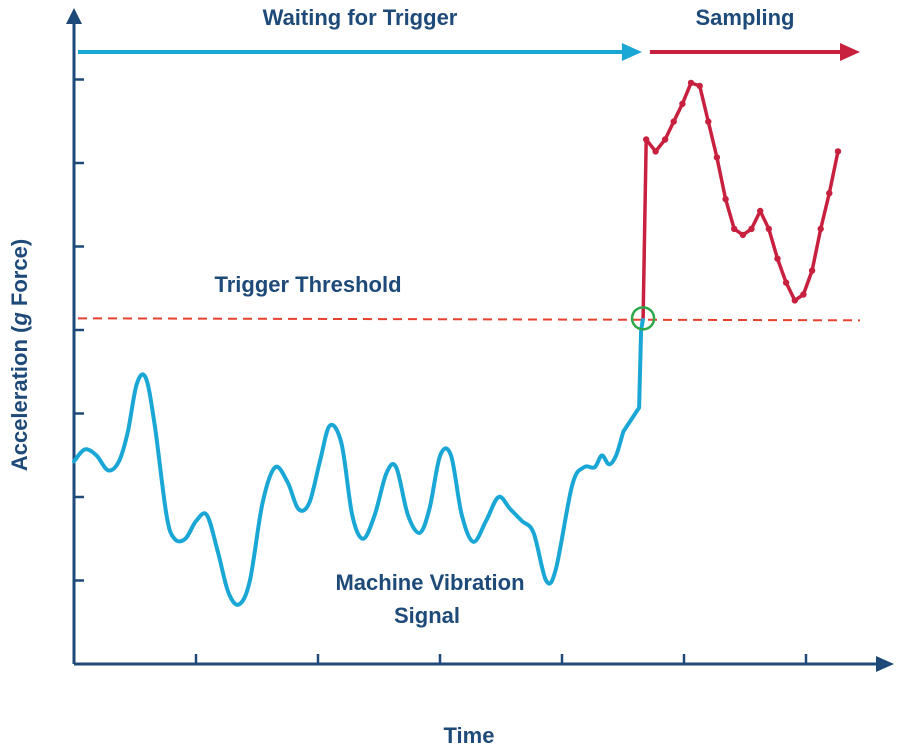 This screenshot has height=748, width=900. What do you see at coordinates (74, 16) in the screenshot?
I see `y-axis-arrow-icon` at bounding box center [74, 16].